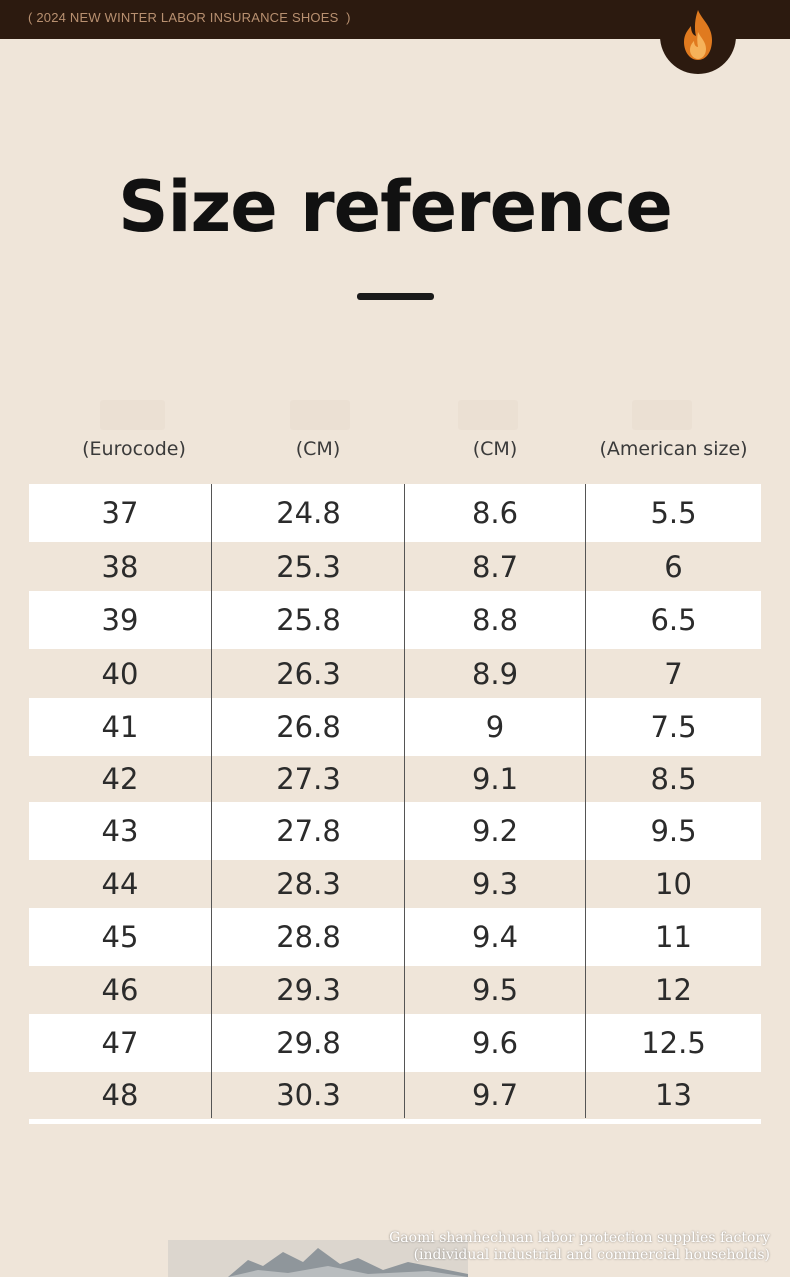 The width and height of the screenshot is (790, 1277). Describe the element at coordinates (395, 207) in the screenshot. I see `page-title: Size reference` at that location.